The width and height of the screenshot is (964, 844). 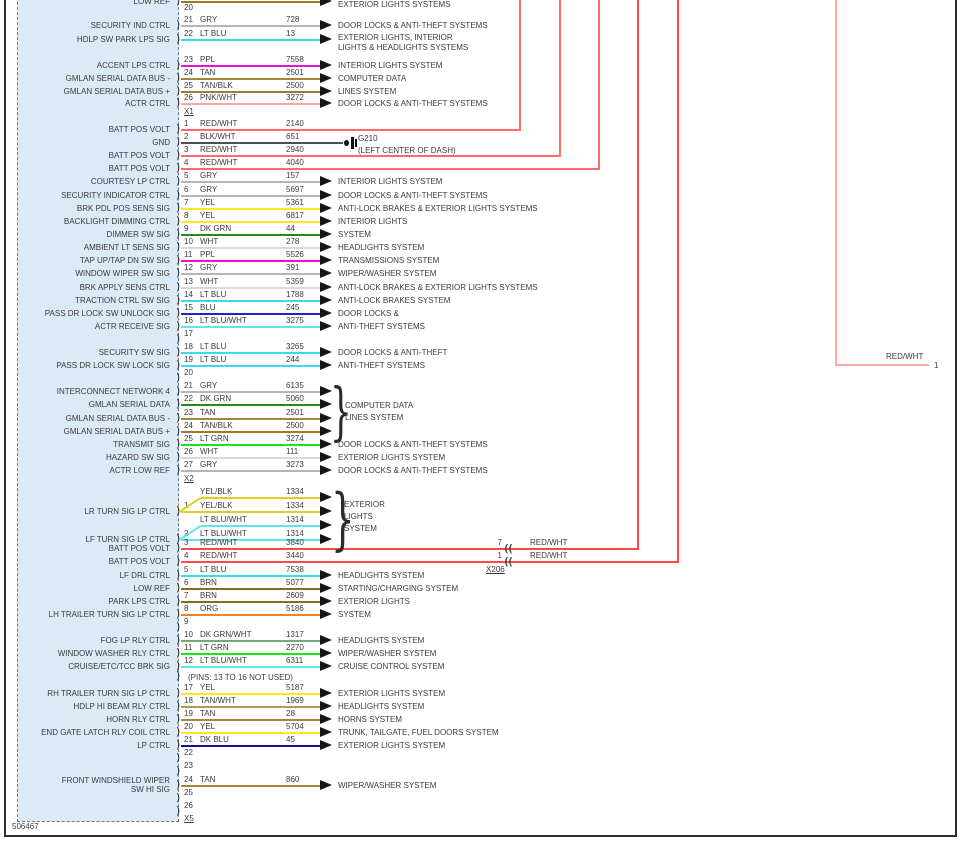 What do you see at coordinates (188, 241) in the screenshot?
I see `pin-number: 10` at bounding box center [188, 241].